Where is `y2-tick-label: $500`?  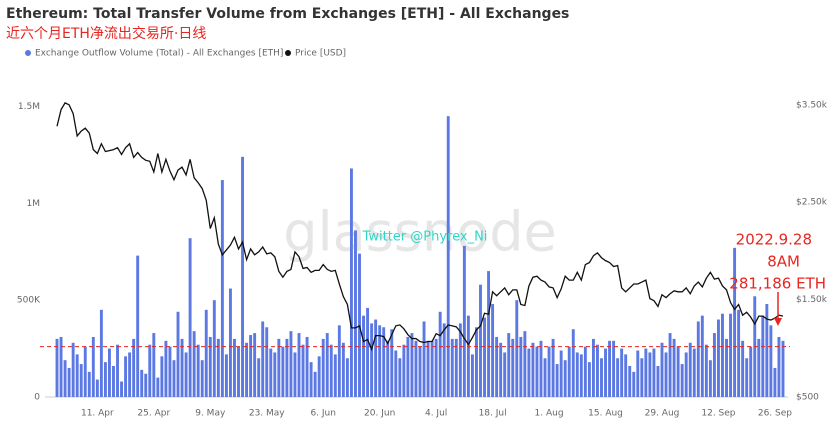
y2-tick-label: $500 is located at coordinates (807, 398).